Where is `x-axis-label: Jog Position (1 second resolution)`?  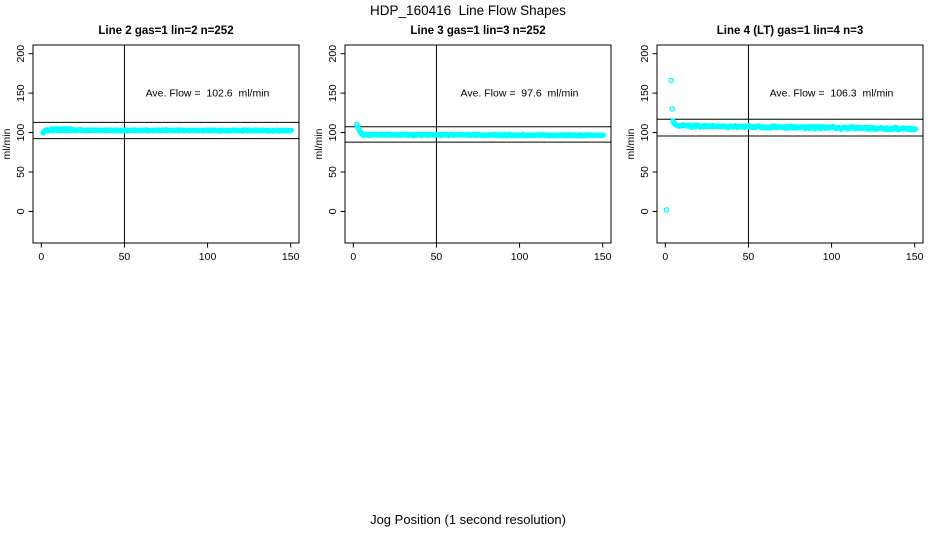
x-axis-label: Jog Position (1 second resolution) is located at coordinates (468, 519).